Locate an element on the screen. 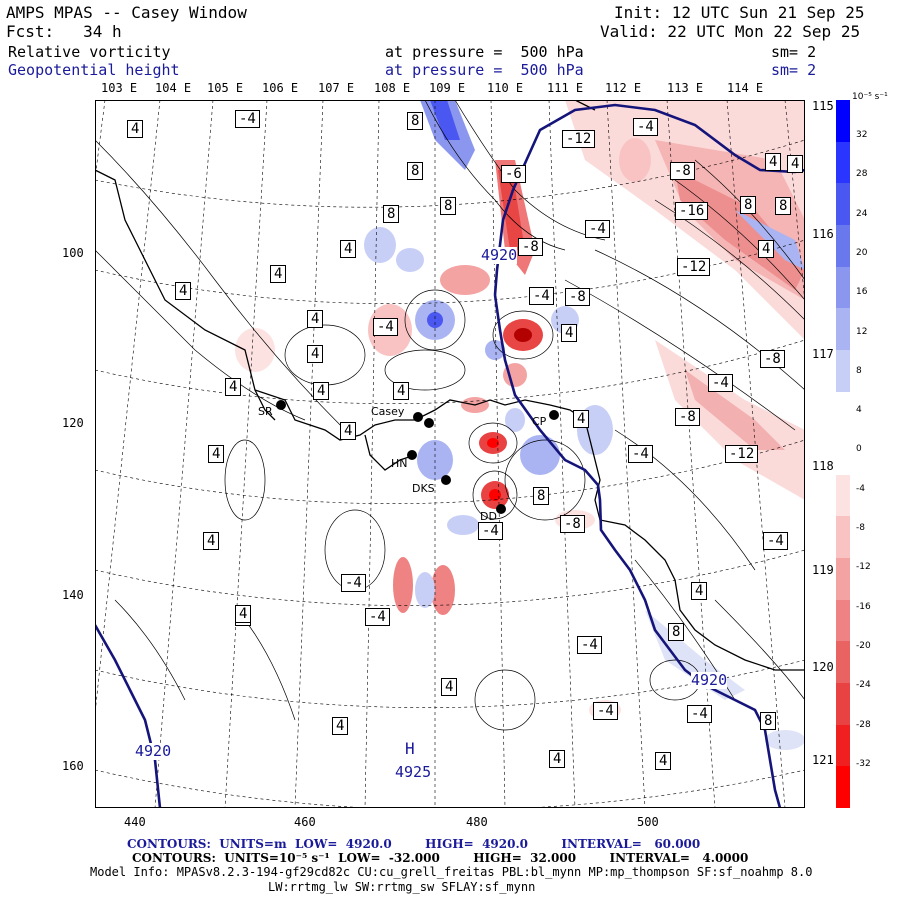  station-label-dks: DKS is located at coordinates (423, 488).